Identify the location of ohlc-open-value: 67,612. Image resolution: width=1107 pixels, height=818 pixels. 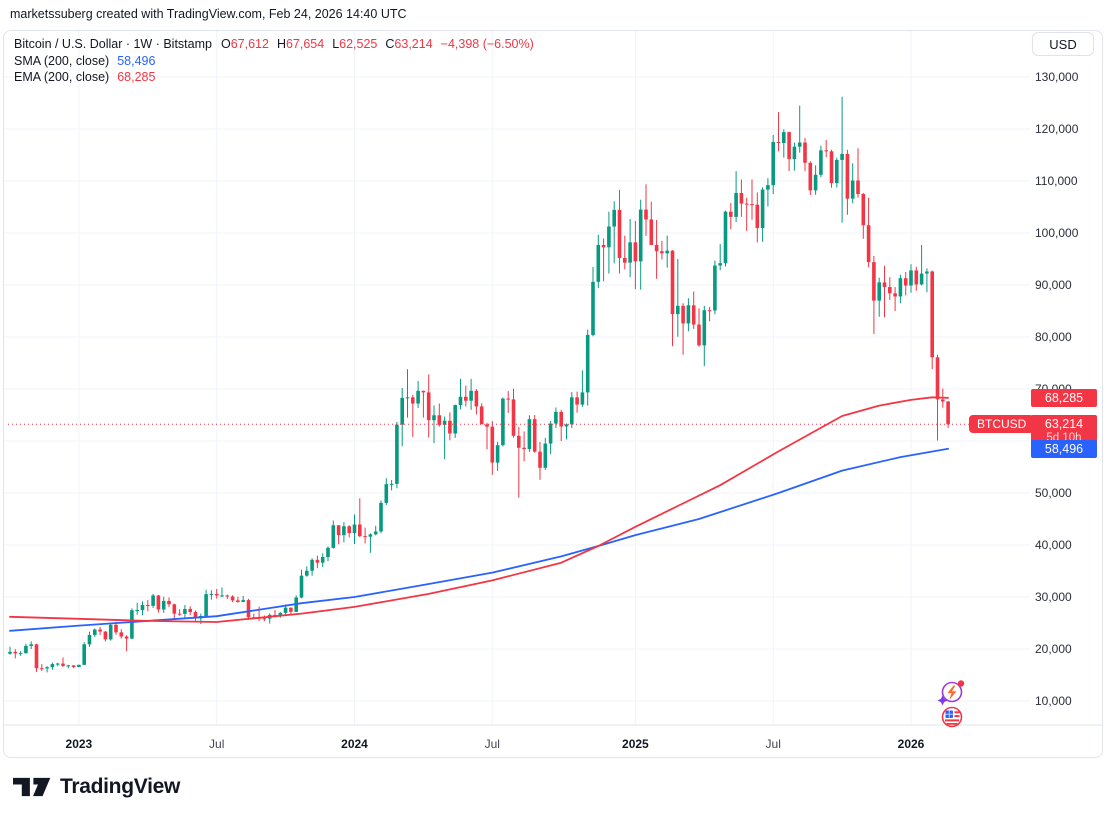
(249, 44).